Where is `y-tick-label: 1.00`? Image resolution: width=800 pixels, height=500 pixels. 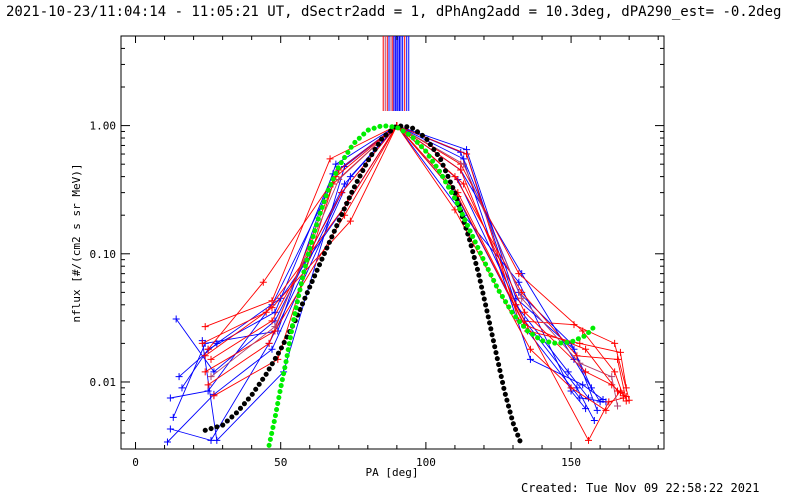
y-tick-label: 1.00 is located at coordinates (103, 126).